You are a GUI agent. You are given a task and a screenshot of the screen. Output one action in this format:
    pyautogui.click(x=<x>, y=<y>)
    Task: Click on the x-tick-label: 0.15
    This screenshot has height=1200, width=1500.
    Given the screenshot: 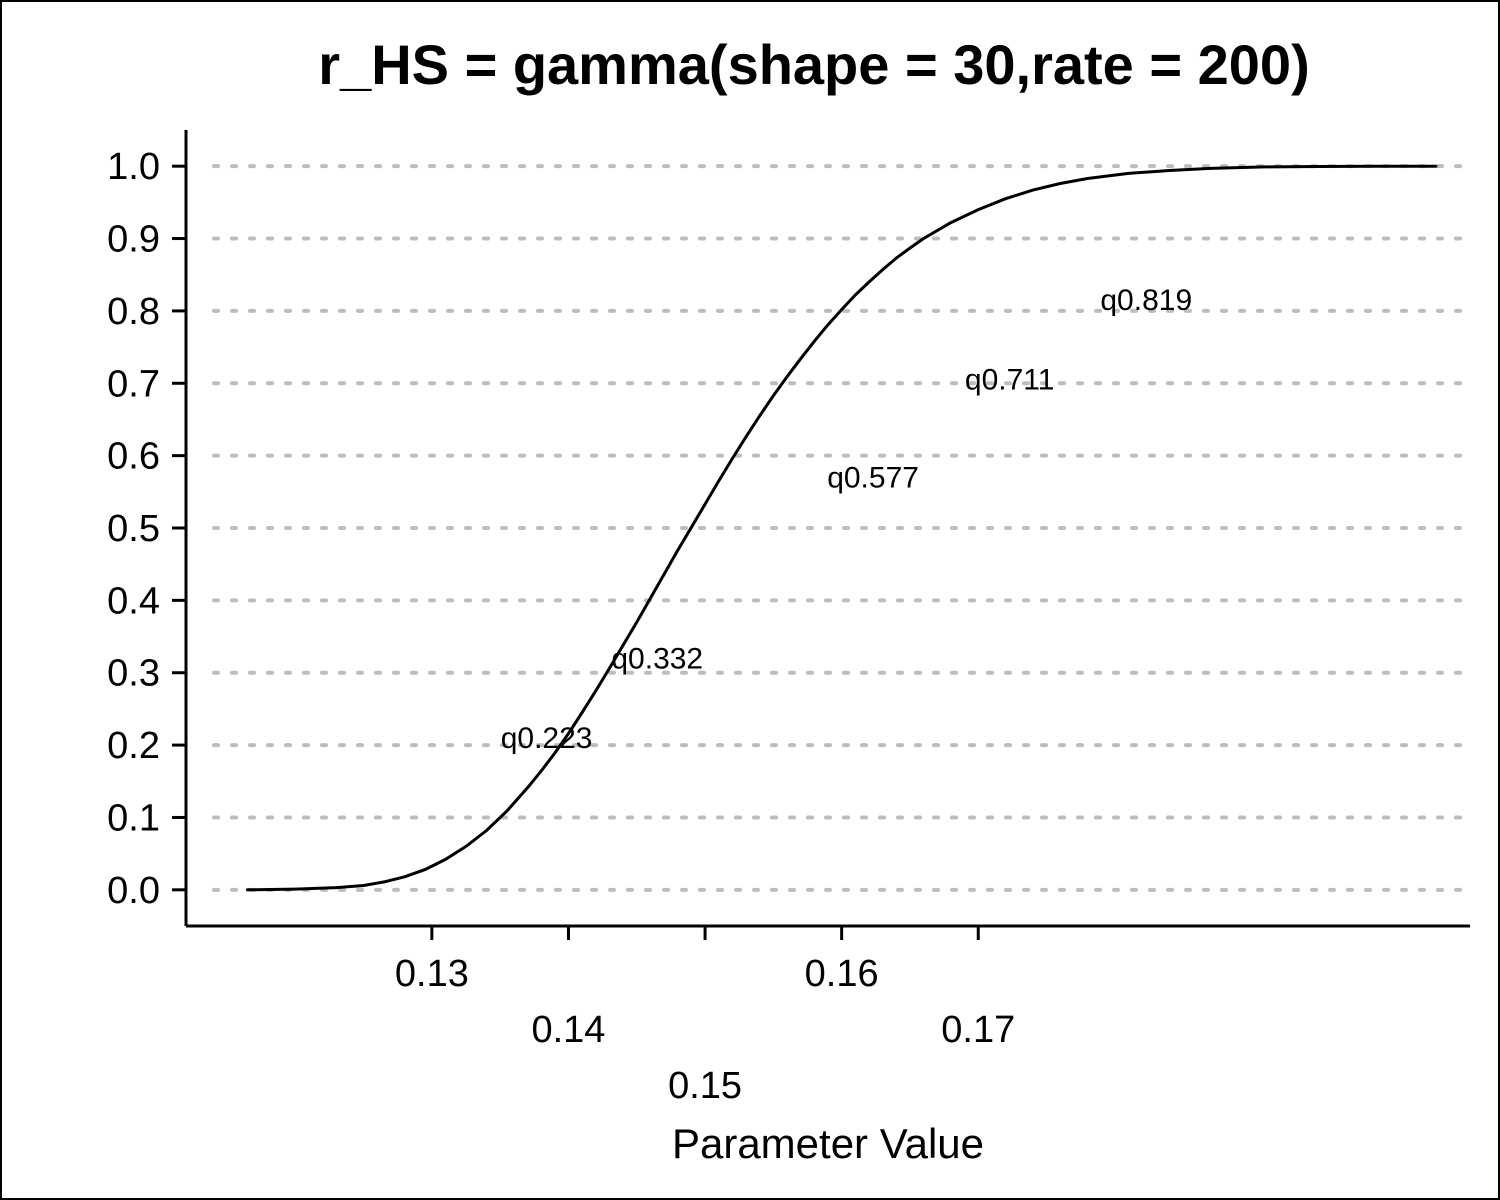 What is the action you would take?
    pyautogui.click(x=705, y=1086)
    